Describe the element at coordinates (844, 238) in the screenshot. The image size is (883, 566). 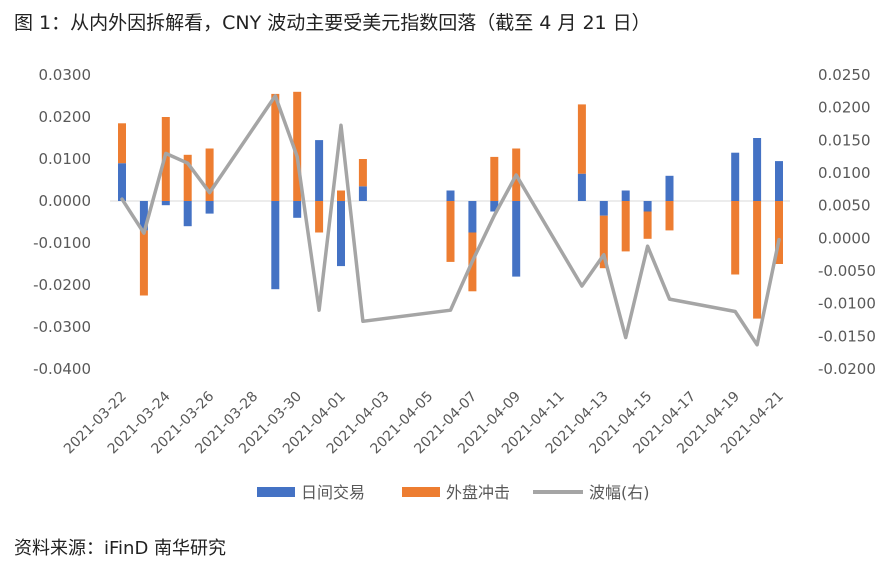
I see `y-right-tick-label: 0.0000` at that location.